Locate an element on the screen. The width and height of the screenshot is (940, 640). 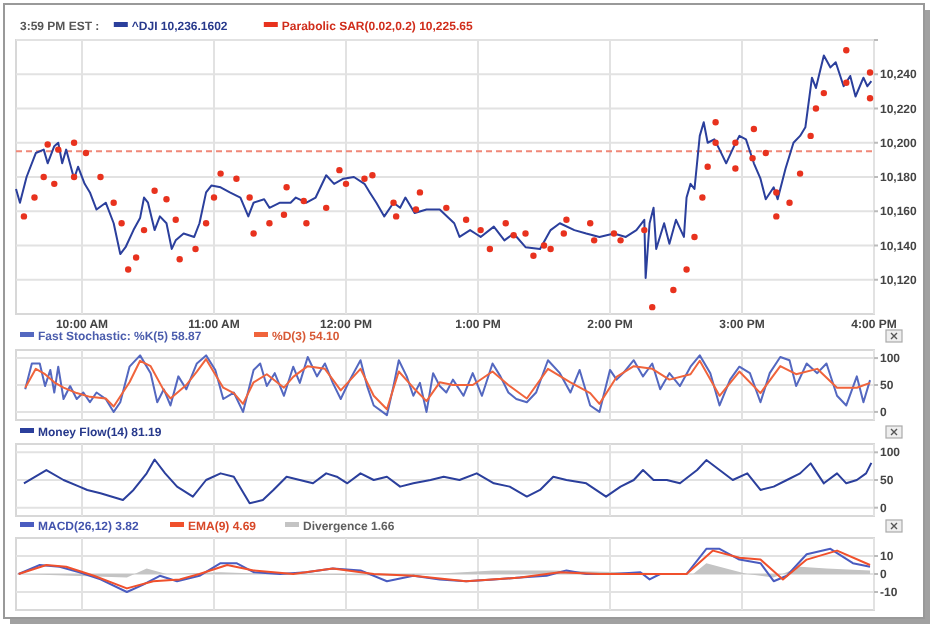
line-series is located at coordinates (447, 481).